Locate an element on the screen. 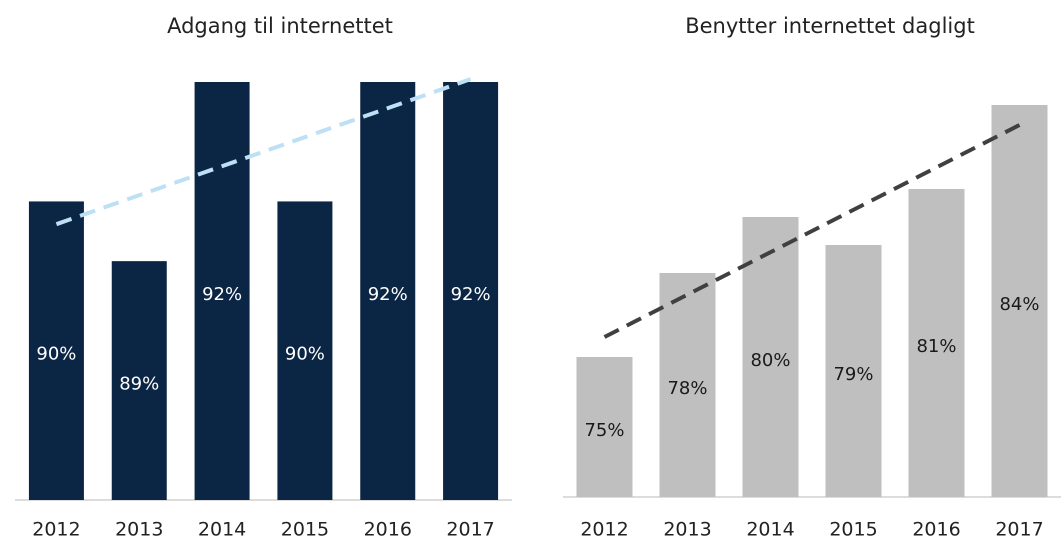 This screenshot has width=1061, height=544. chart-title: Adgang til internettet is located at coordinates (280, 26).